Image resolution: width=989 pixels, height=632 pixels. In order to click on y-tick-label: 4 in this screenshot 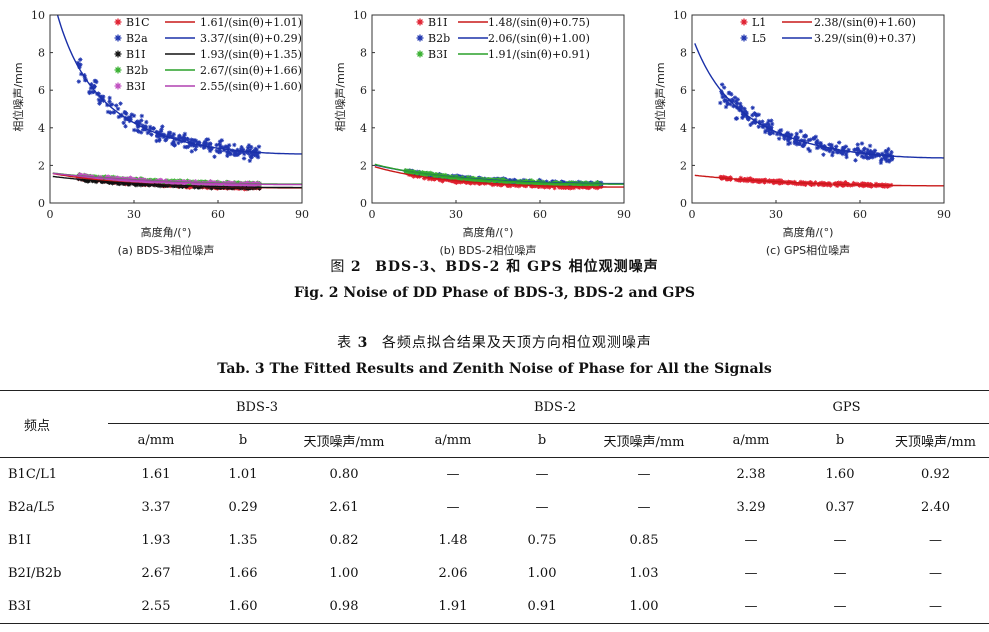, I will do `click(363, 128)`.